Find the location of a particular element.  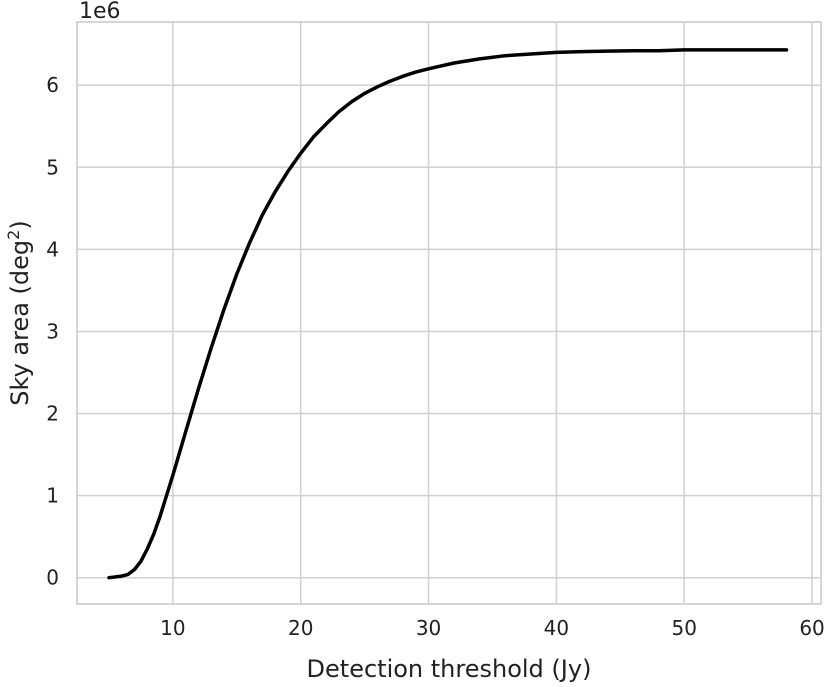

y-axis-title-main: Sky area (deg is located at coordinates (20, 323).